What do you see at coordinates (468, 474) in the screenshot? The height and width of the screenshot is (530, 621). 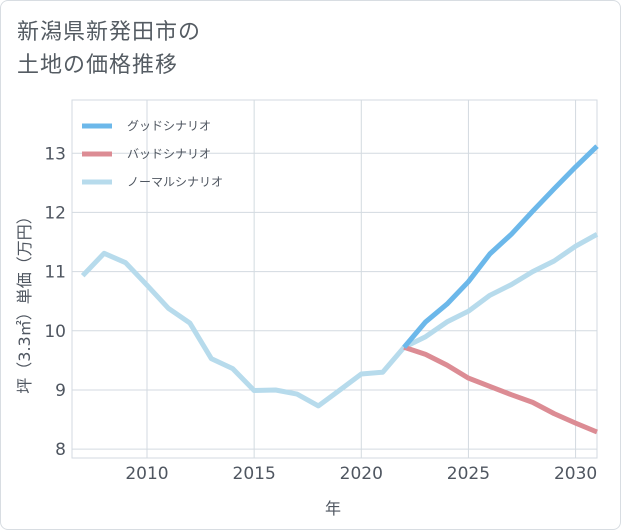 I see `x-tick-label: 2025` at bounding box center [468, 474].